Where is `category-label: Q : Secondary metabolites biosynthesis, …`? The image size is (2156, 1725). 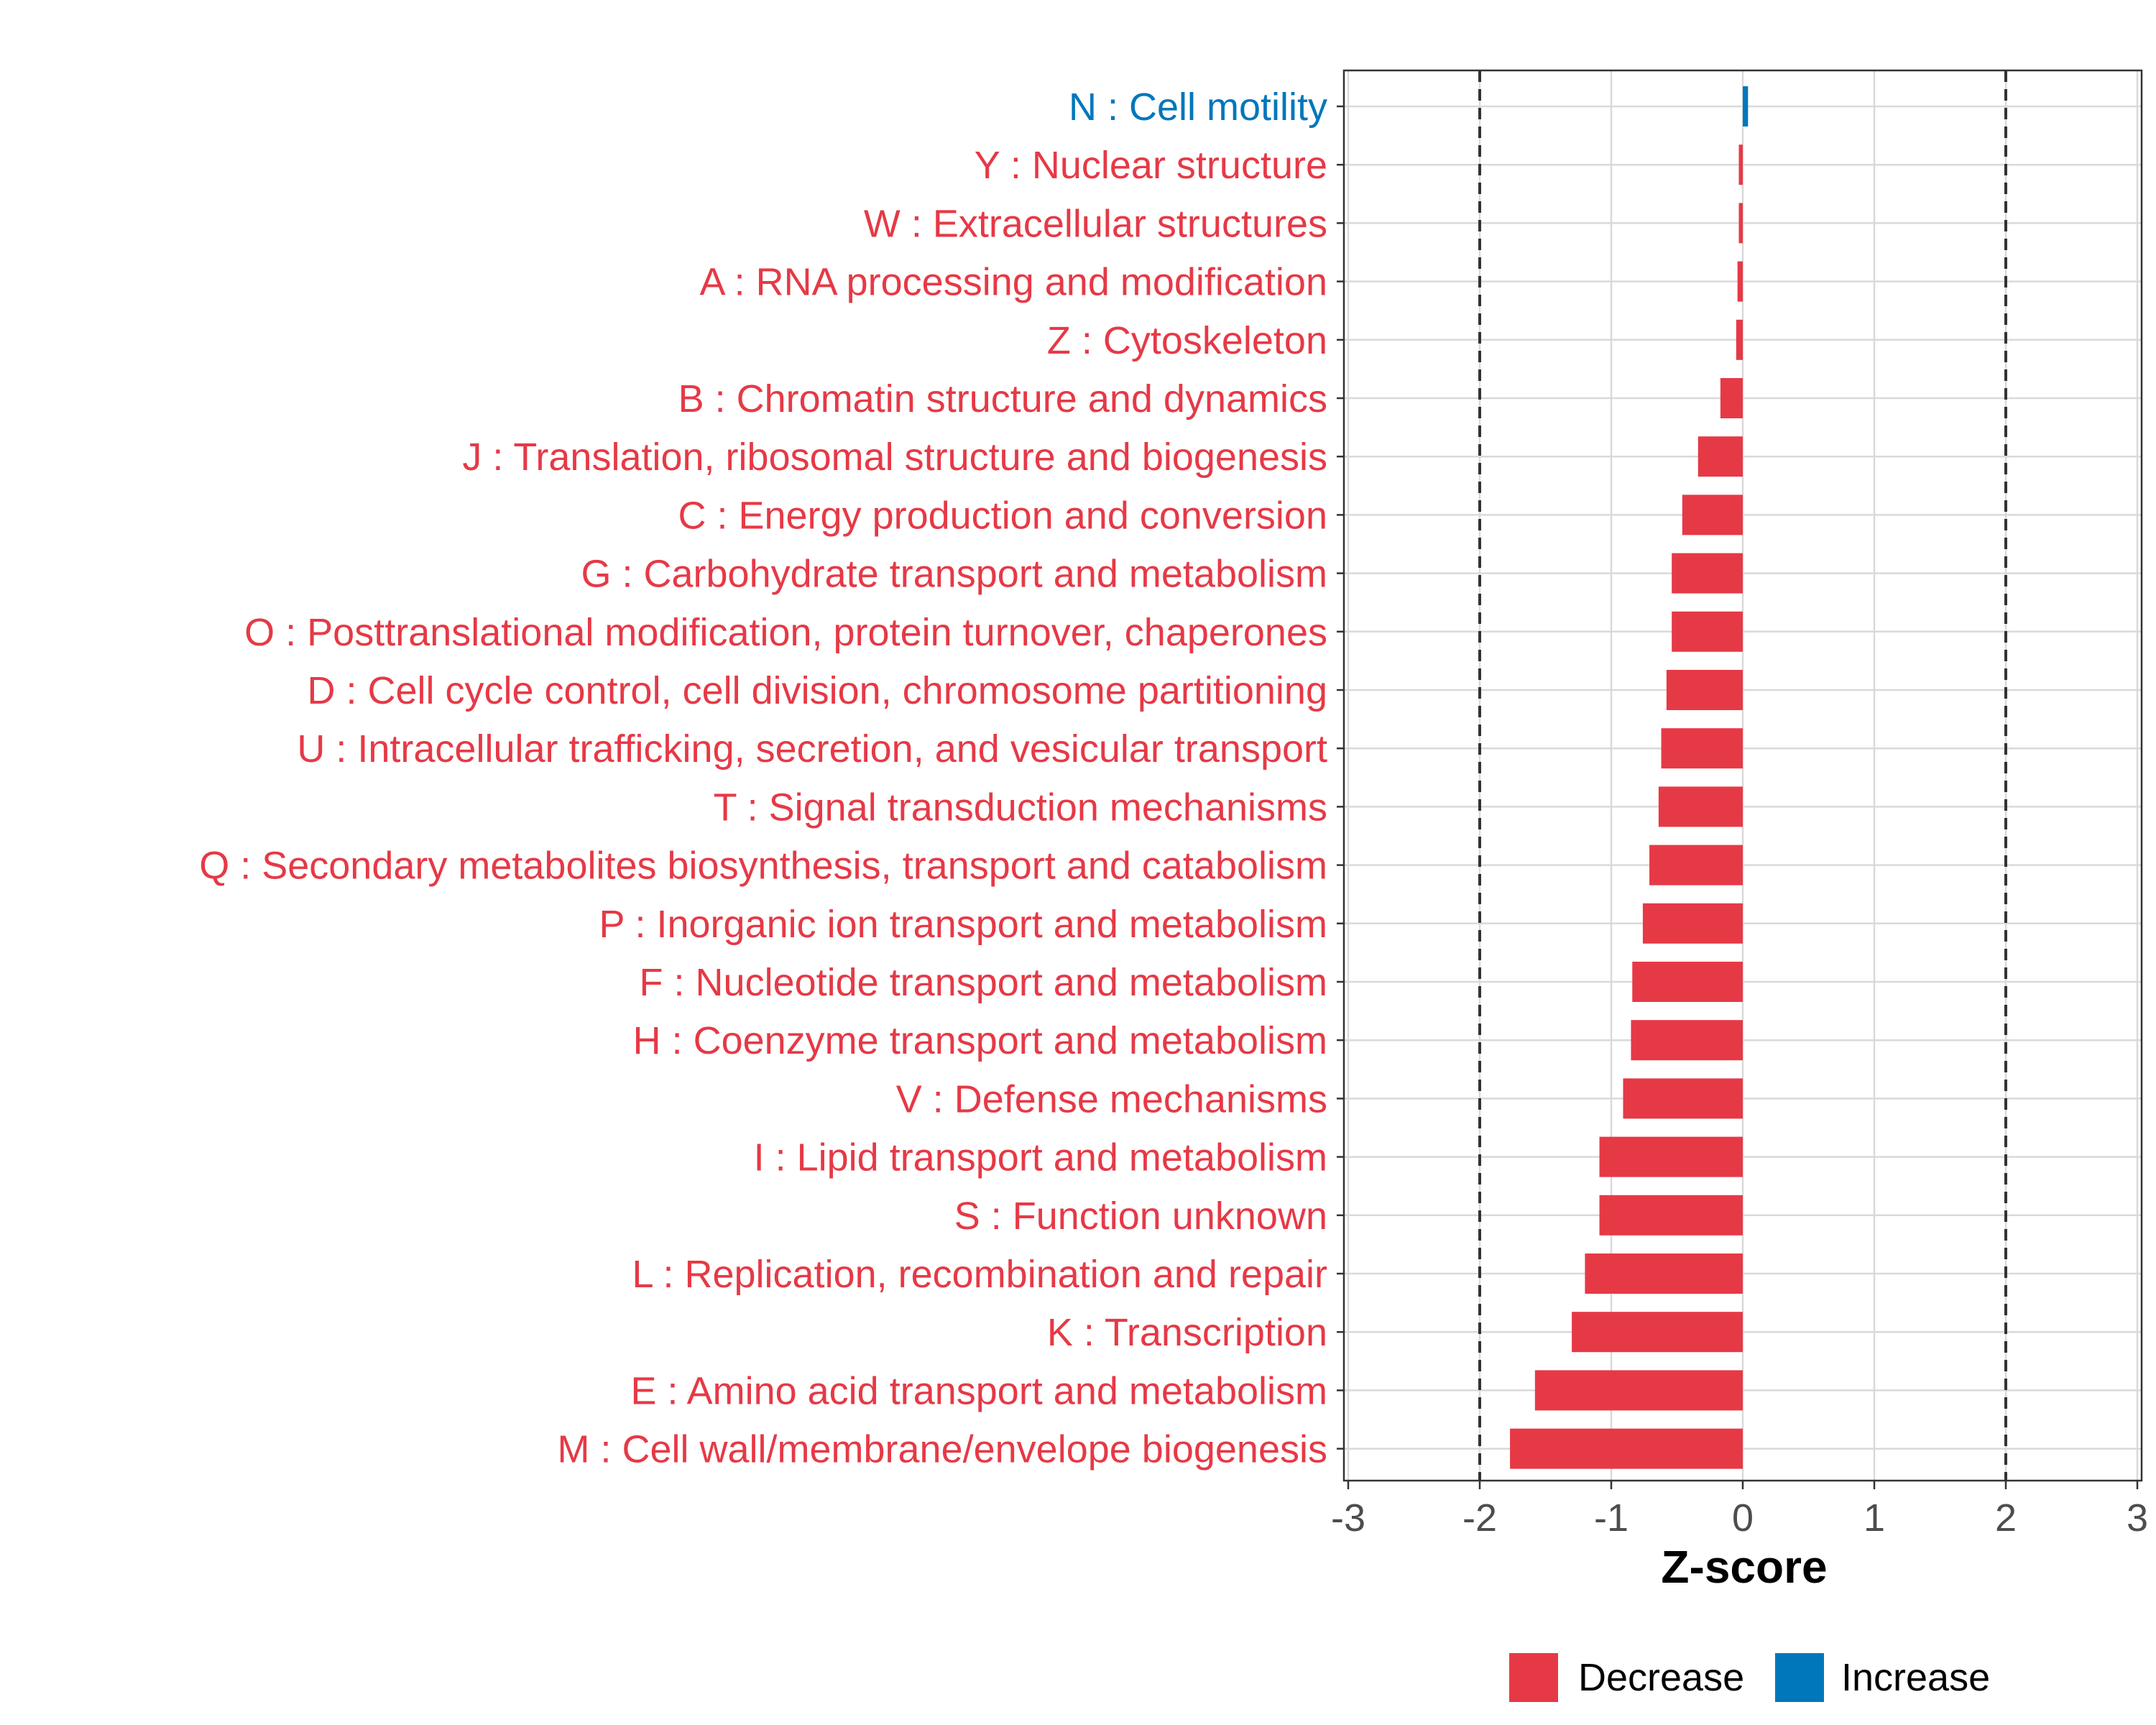 category-label: Q : Secondary metabolites biosynthesis, … is located at coordinates (763, 866).